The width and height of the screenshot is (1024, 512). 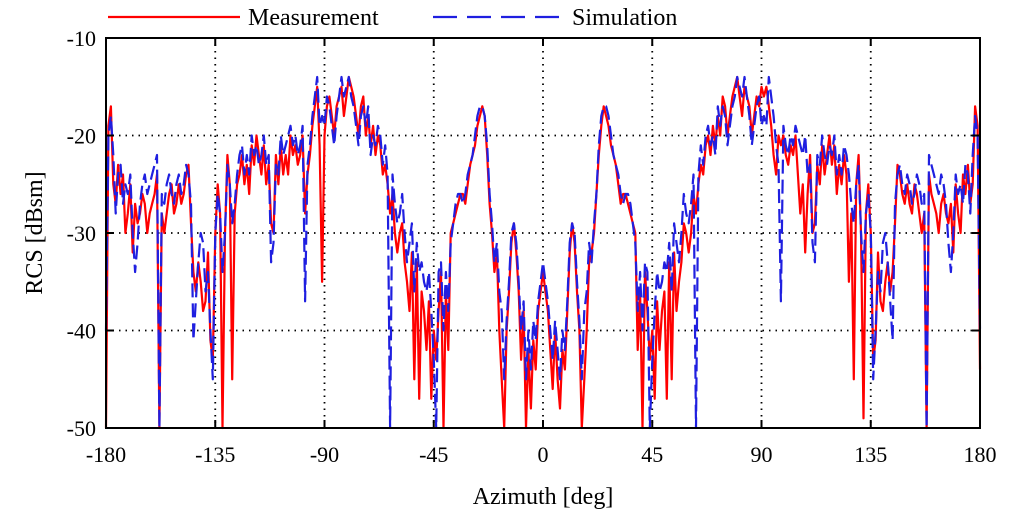 I want to click on x-tick-label: -135, so click(x=215, y=454).